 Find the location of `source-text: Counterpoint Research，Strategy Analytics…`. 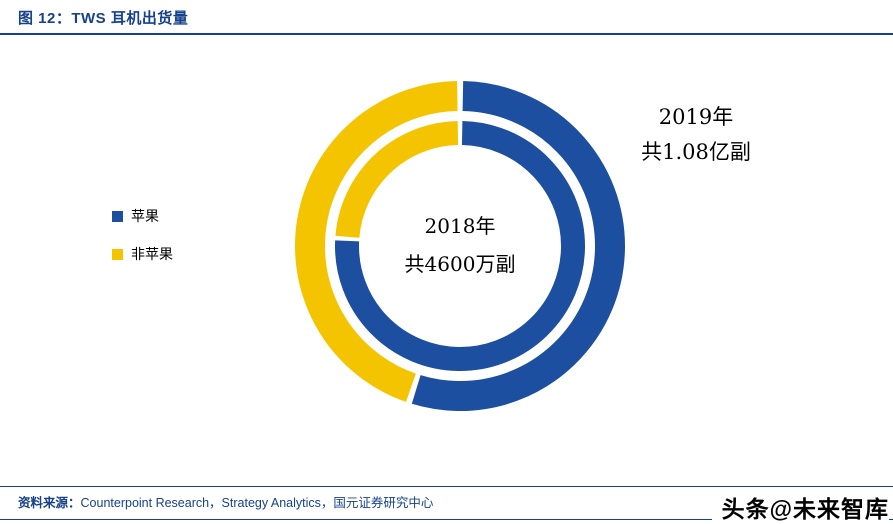

source-text: Counterpoint Research，Strategy Analytics… is located at coordinates (257, 503).